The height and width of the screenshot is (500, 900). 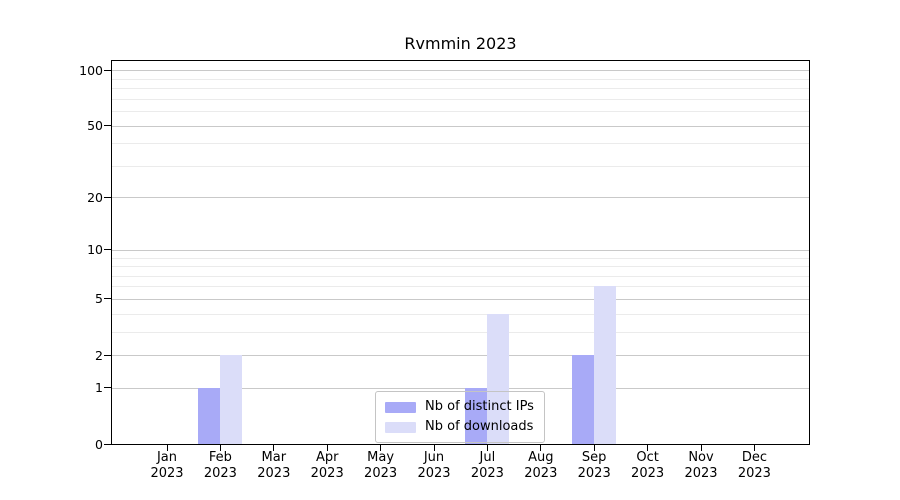 I want to click on x-tick-label-dec: Dec 2023, so click(x=754, y=465).